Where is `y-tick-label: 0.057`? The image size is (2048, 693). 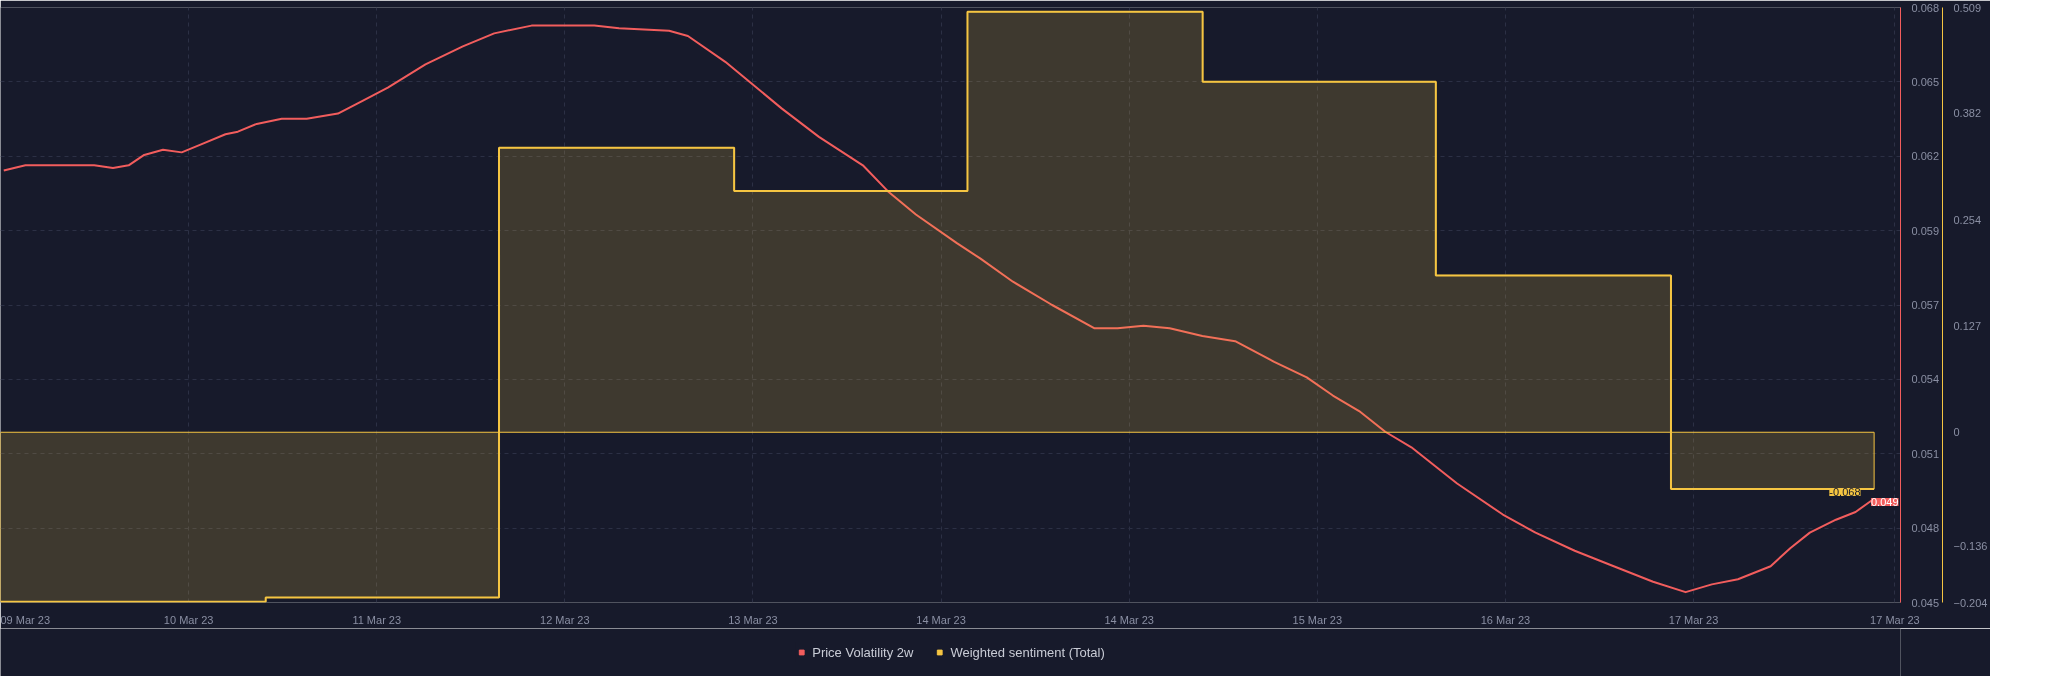
y-tick-label: 0.057 is located at coordinates (1925, 305).